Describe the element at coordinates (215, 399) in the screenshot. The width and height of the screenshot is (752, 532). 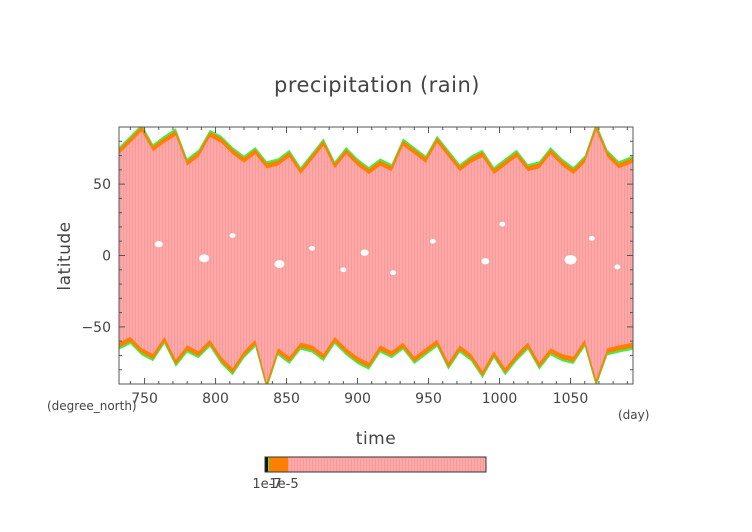
I see `x-tick-label: 800` at that location.